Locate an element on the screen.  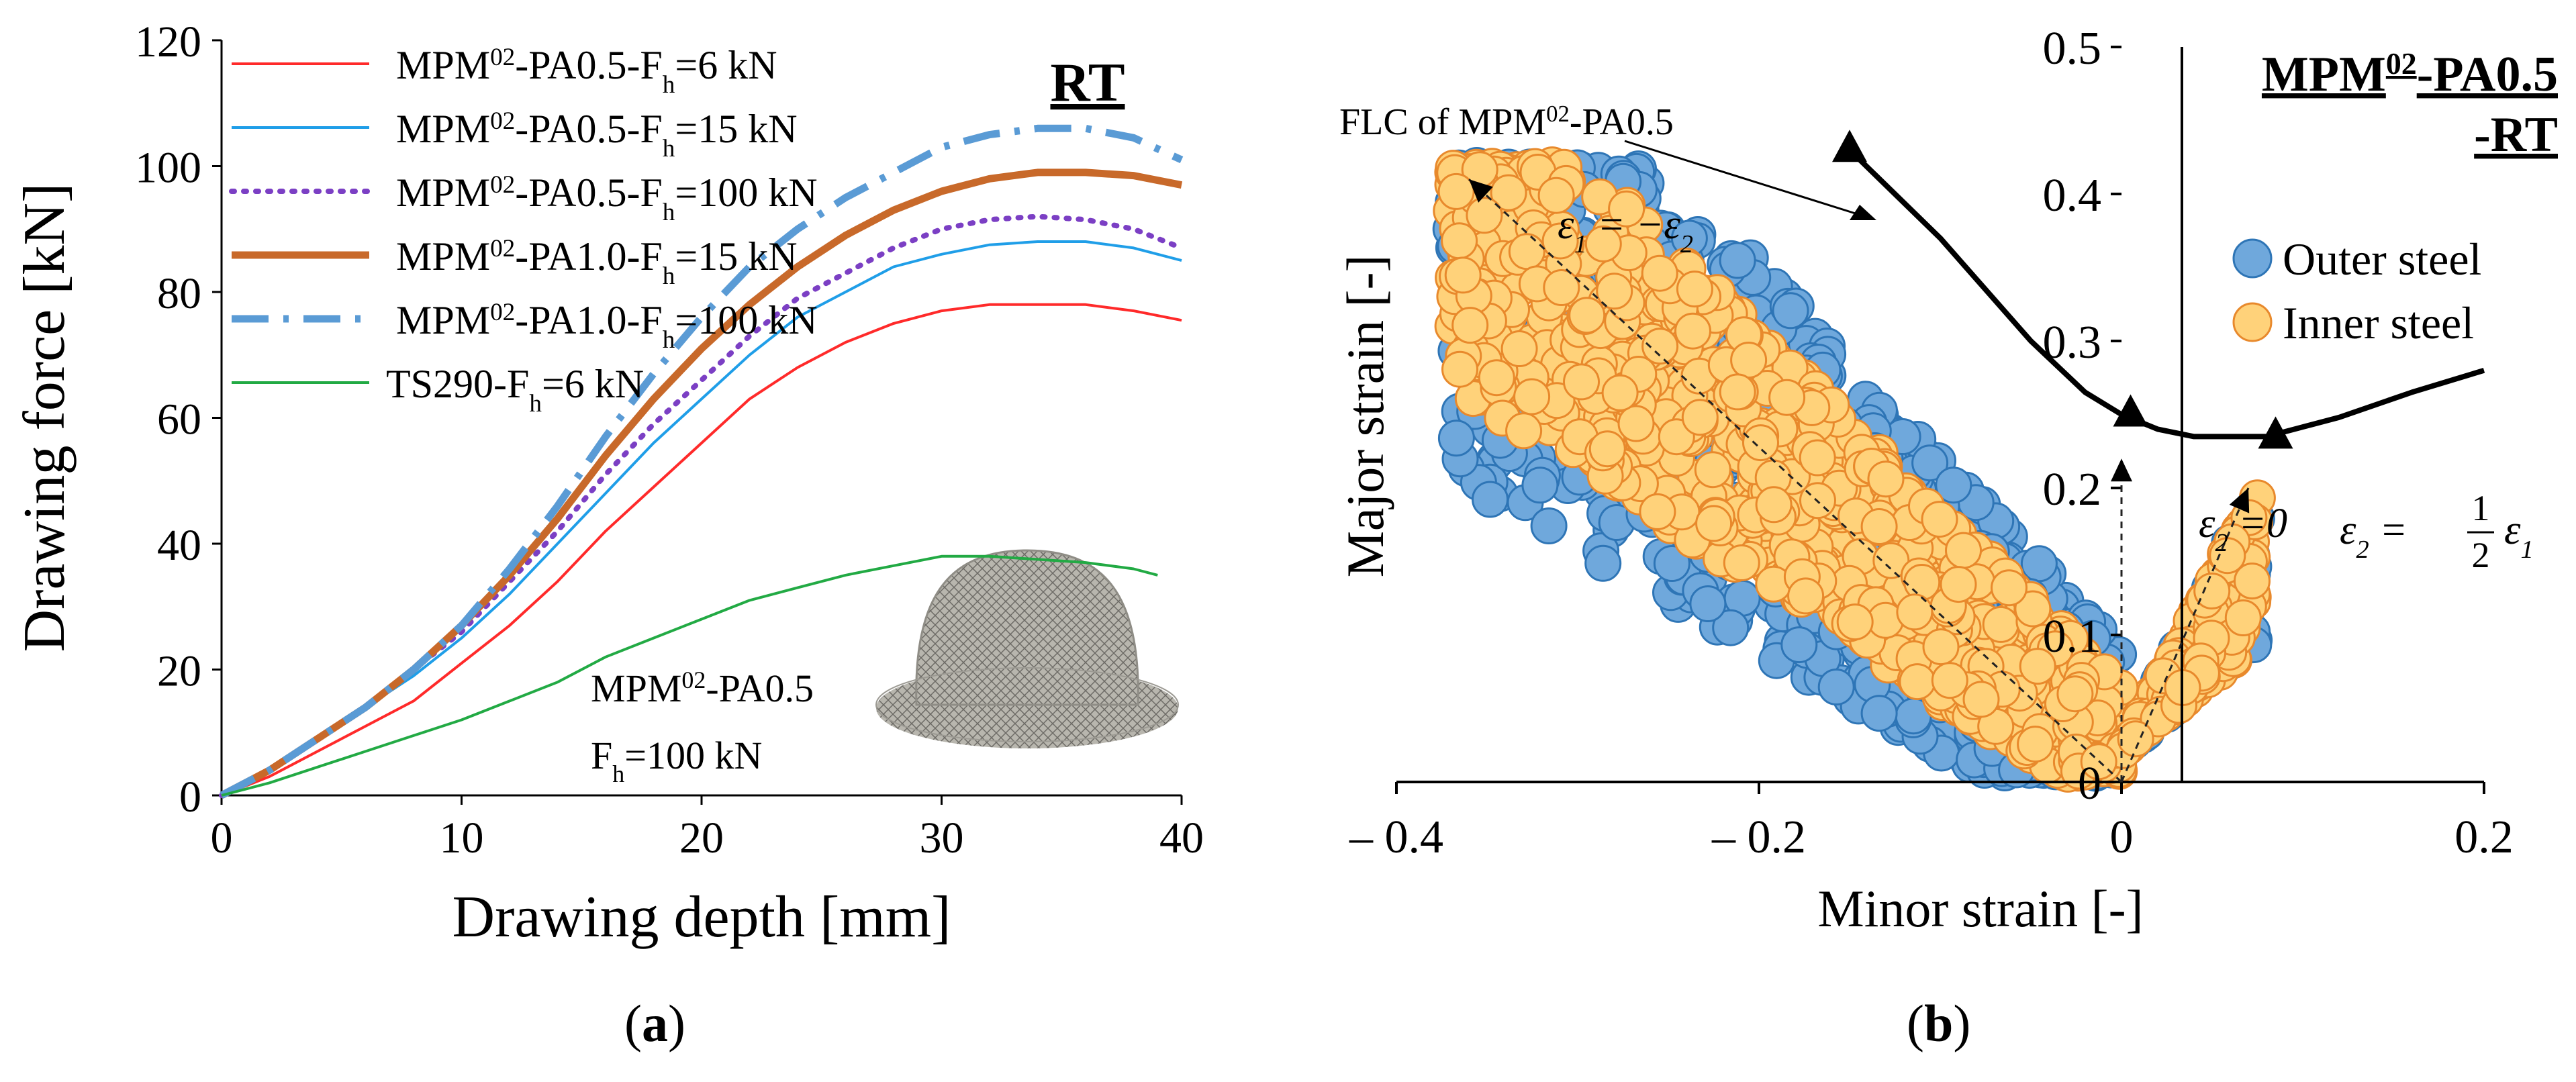
flc-pointer-arrowhead is located at coordinates (1863, 212).